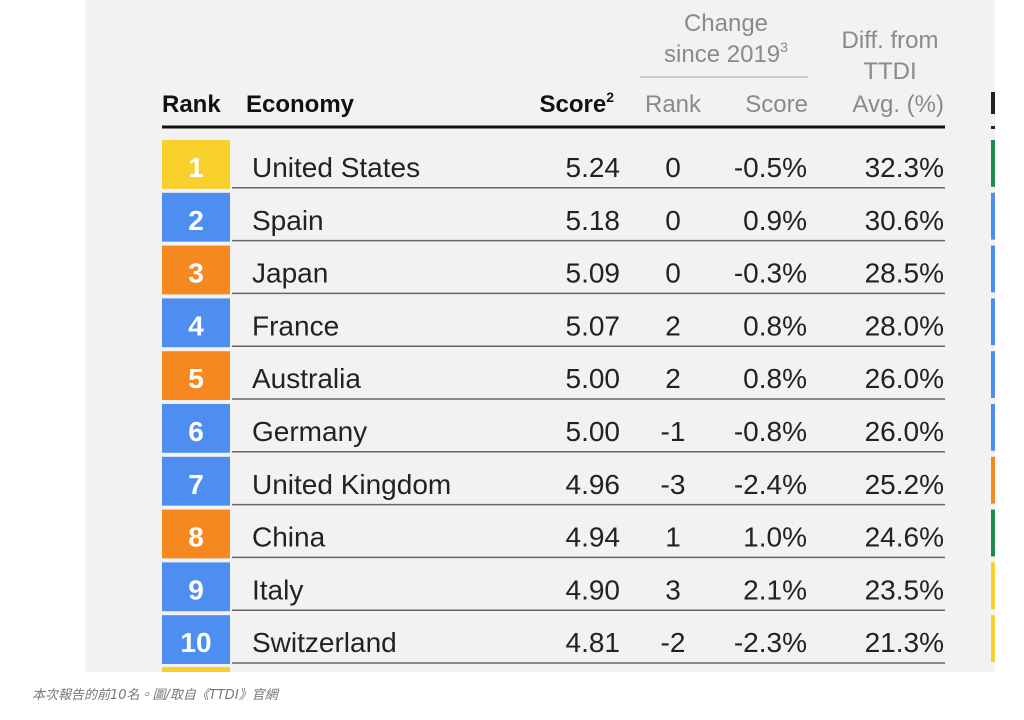 The image size is (1024, 720). What do you see at coordinates (277, 589) in the screenshot?
I see `economy: Italy` at bounding box center [277, 589].